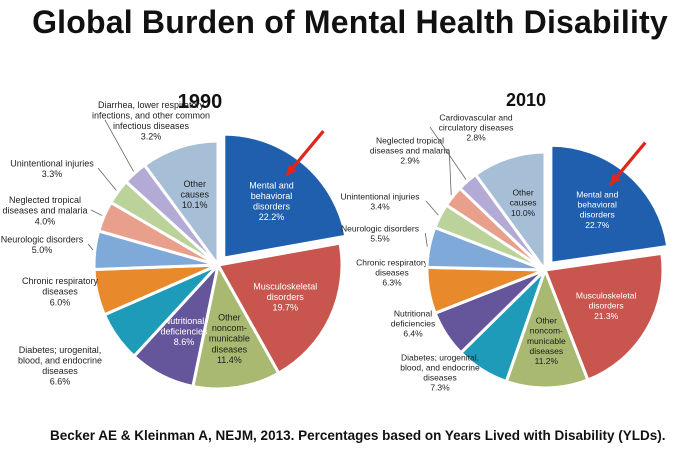 The width and height of the screenshot is (700, 452). Describe the element at coordinates (380, 201) in the screenshot. I see `slice-label-unintentional-injuries: Unintentional injuries 3.4%` at that location.